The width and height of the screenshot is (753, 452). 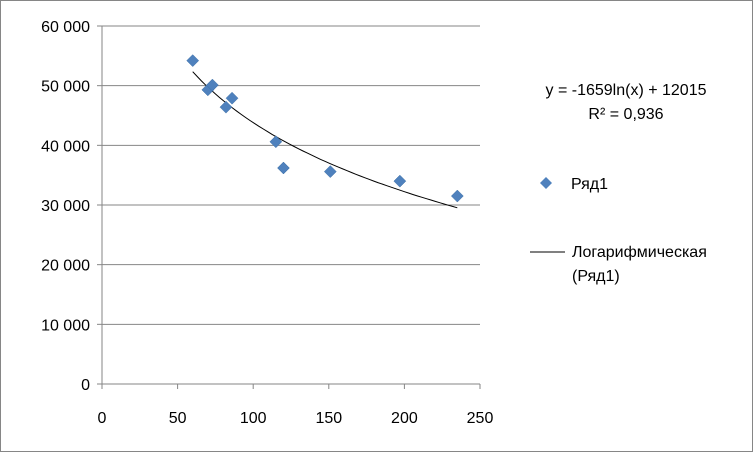 What do you see at coordinates (546, 183) in the screenshot?
I see `legend-marker-series1` at bounding box center [546, 183].